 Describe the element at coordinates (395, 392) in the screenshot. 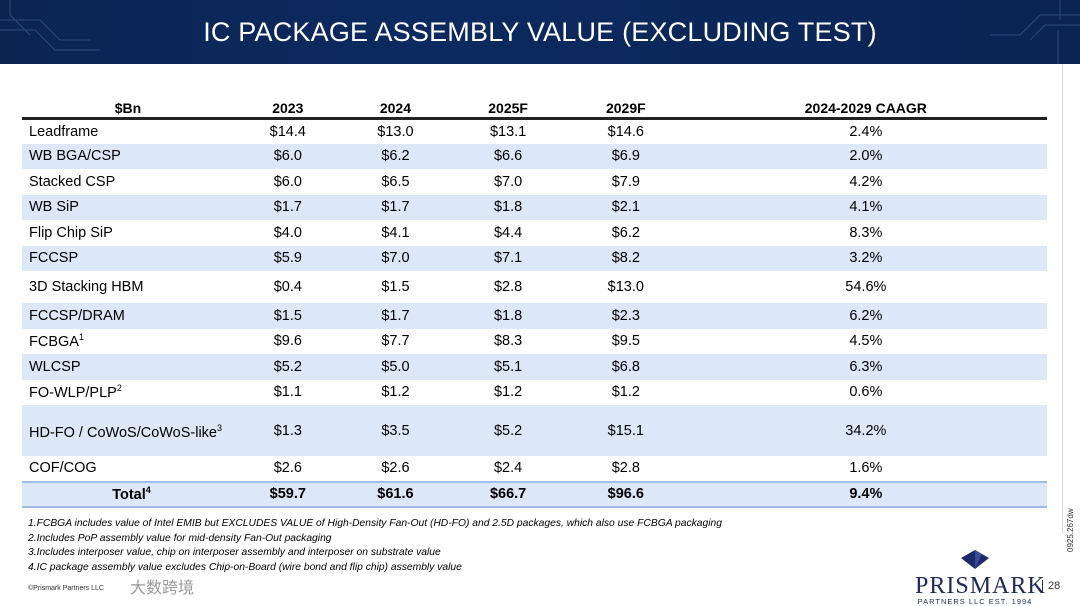

I see `cell-value: $1.2` at that location.